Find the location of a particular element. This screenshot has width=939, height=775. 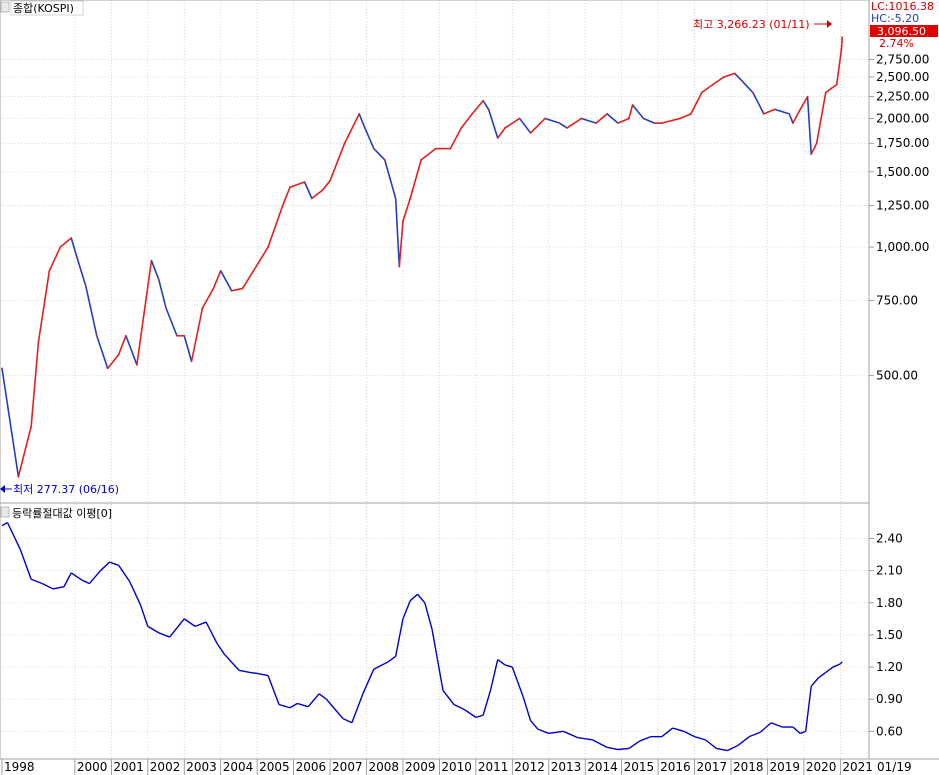

min-annotation: 최저 277.37 (06/16) is located at coordinates (66, 489).